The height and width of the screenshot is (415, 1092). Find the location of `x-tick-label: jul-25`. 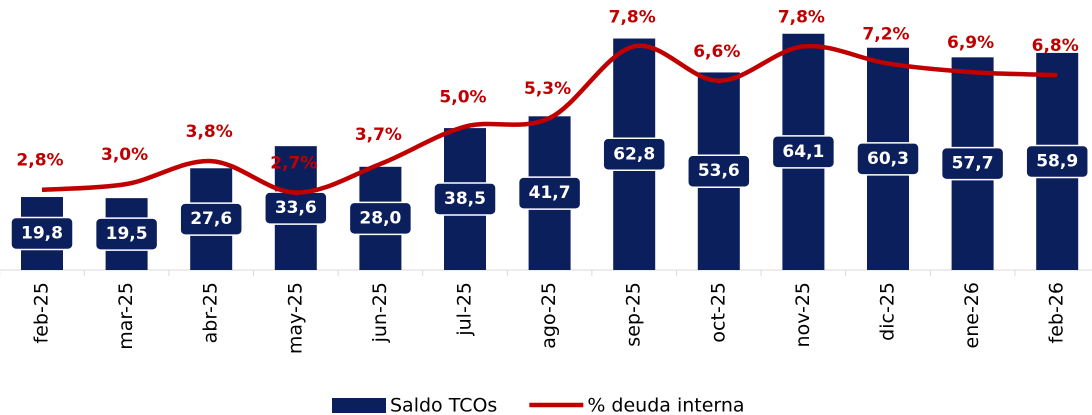

x-tick-label: jul-25 is located at coordinates (465, 309).